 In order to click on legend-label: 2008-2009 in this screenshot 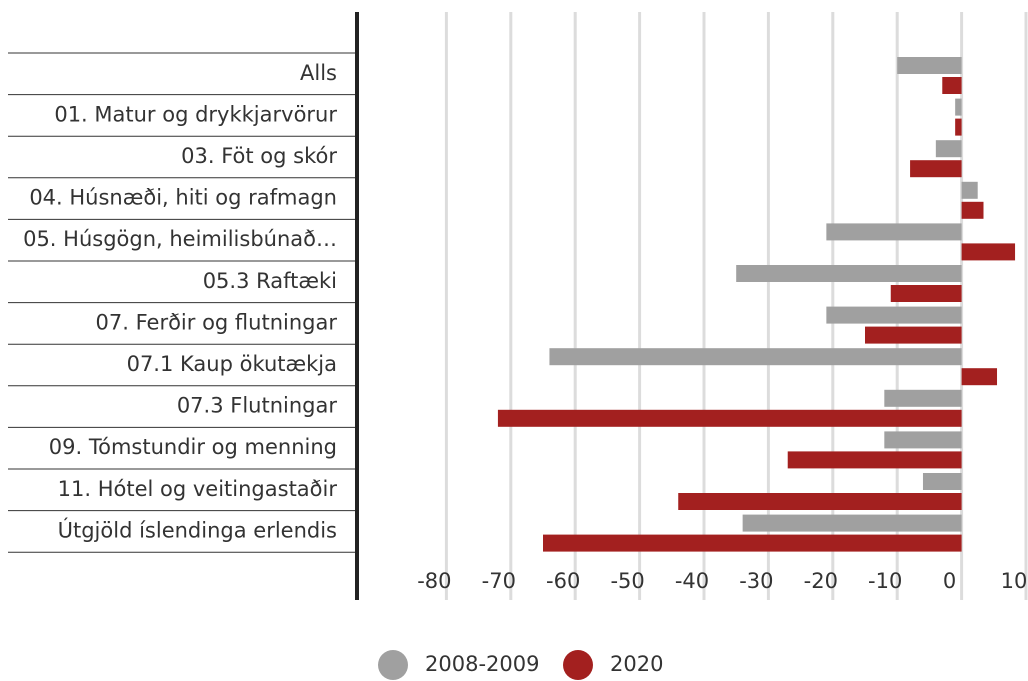, I will do `click(482, 664)`.